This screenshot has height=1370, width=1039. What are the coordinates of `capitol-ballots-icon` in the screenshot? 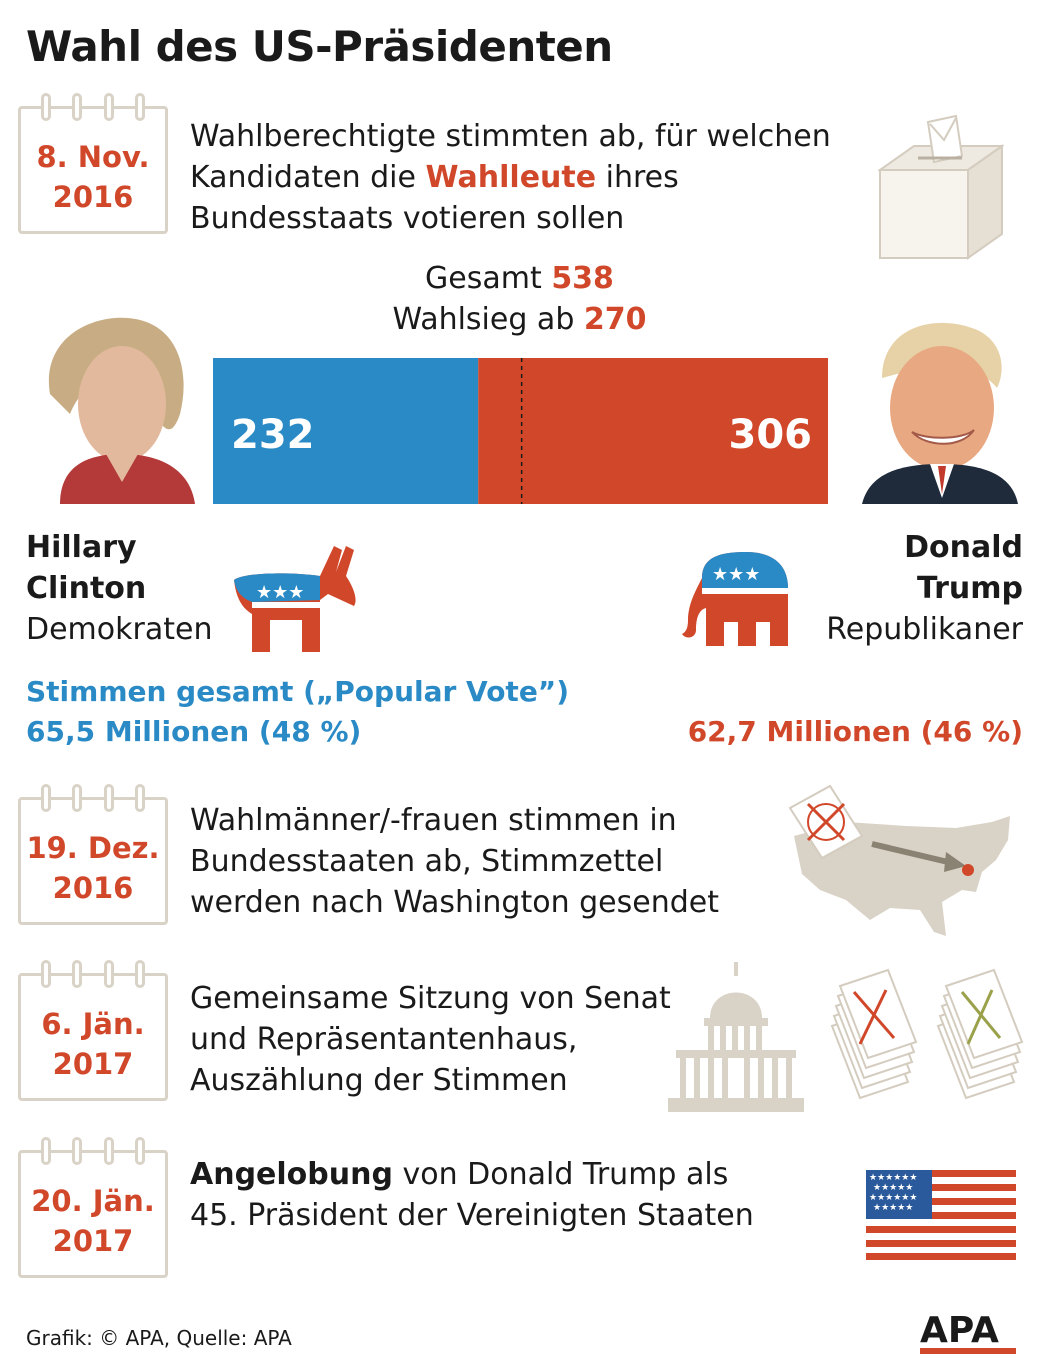 It's located at (846, 1037).